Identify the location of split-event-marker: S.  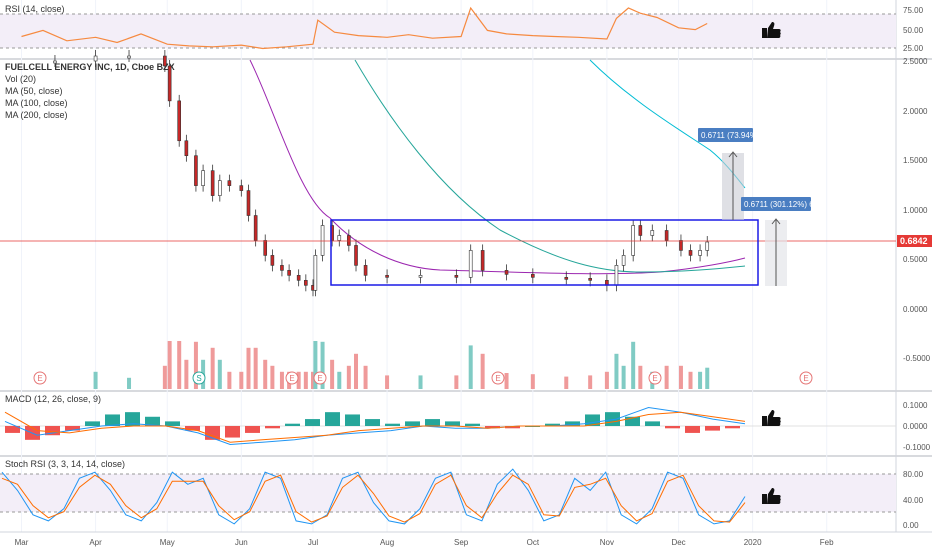
(199, 378).